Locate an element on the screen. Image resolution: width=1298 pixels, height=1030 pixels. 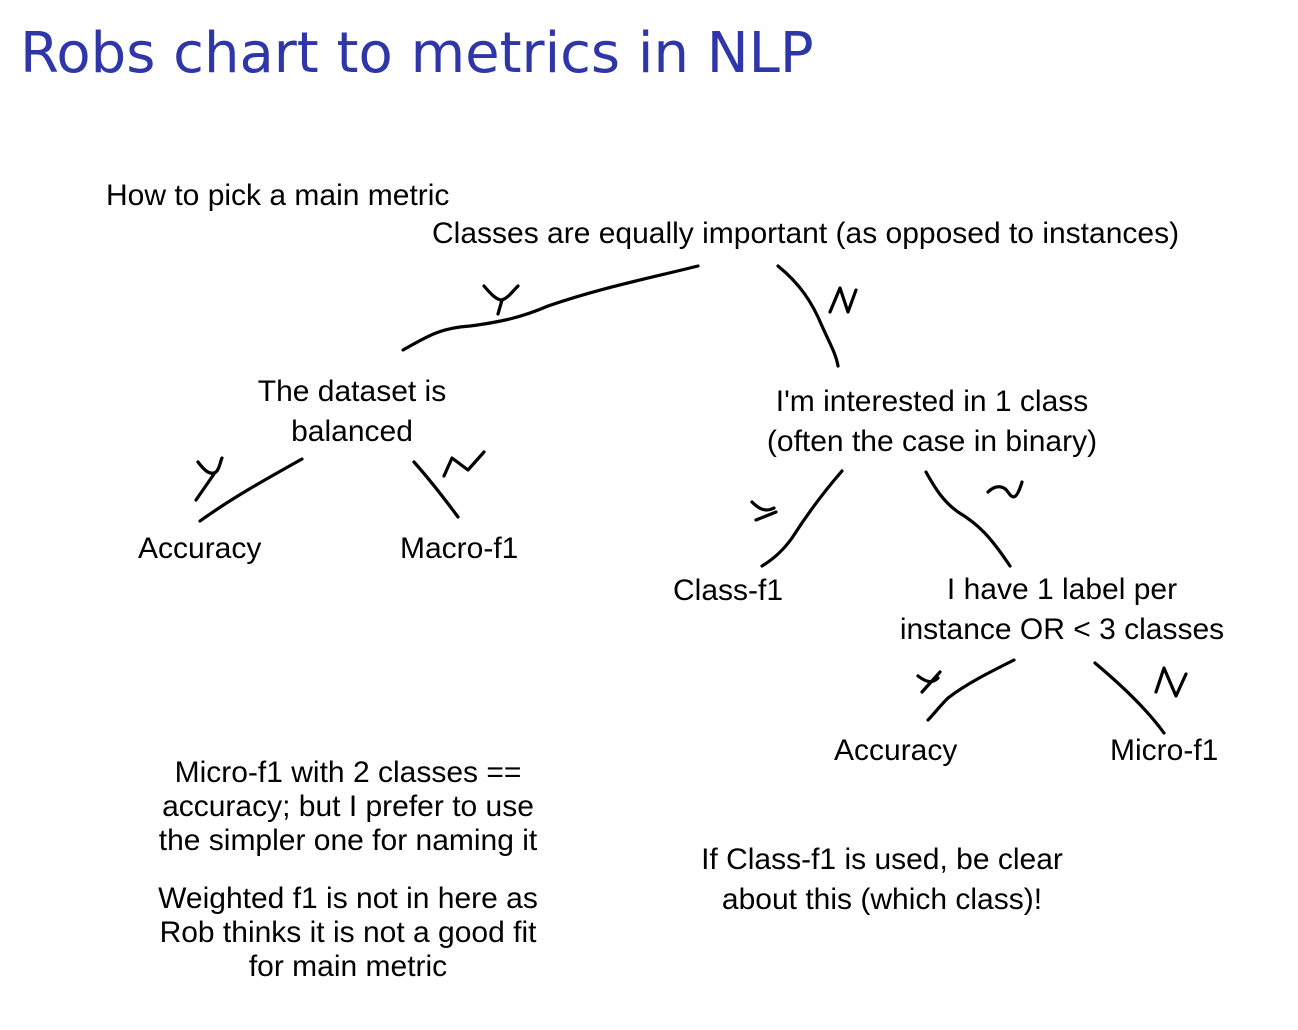
micro-f1-note-line-1: Micro-f1 with 2 classes == is located at coordinates (348, 772).